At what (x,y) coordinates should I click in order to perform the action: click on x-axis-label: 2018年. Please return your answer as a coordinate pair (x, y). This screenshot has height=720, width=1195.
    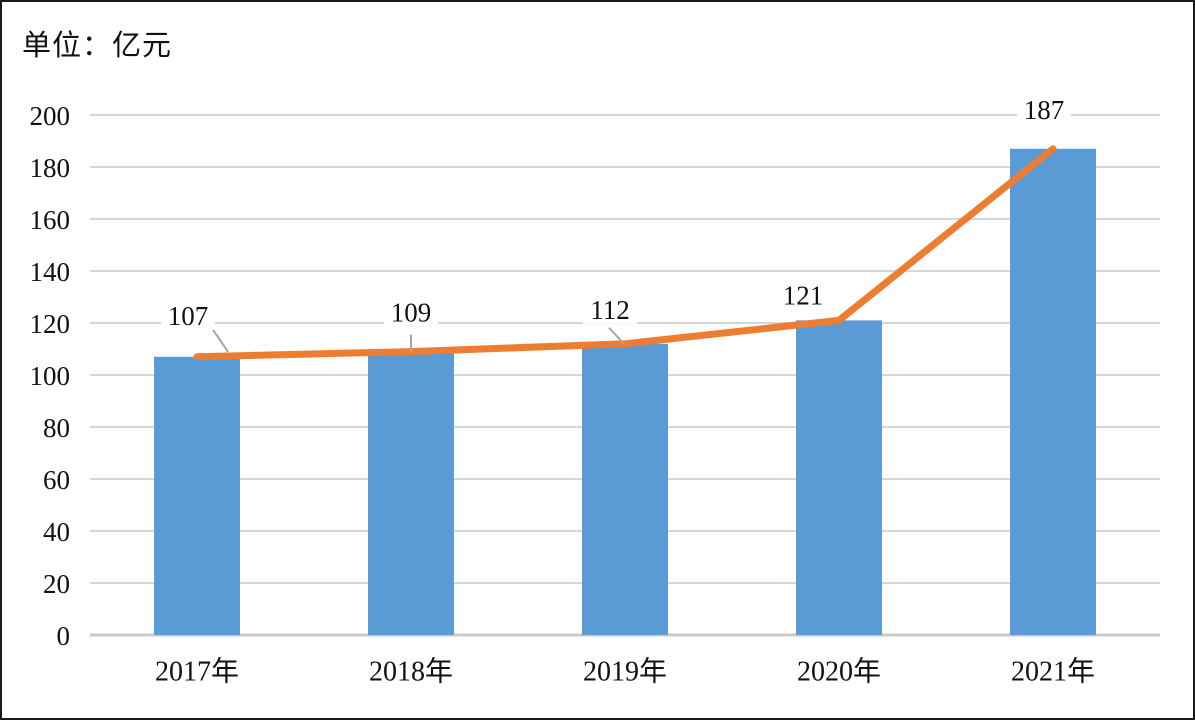
    Looking at the image, I should click on (411, 672).